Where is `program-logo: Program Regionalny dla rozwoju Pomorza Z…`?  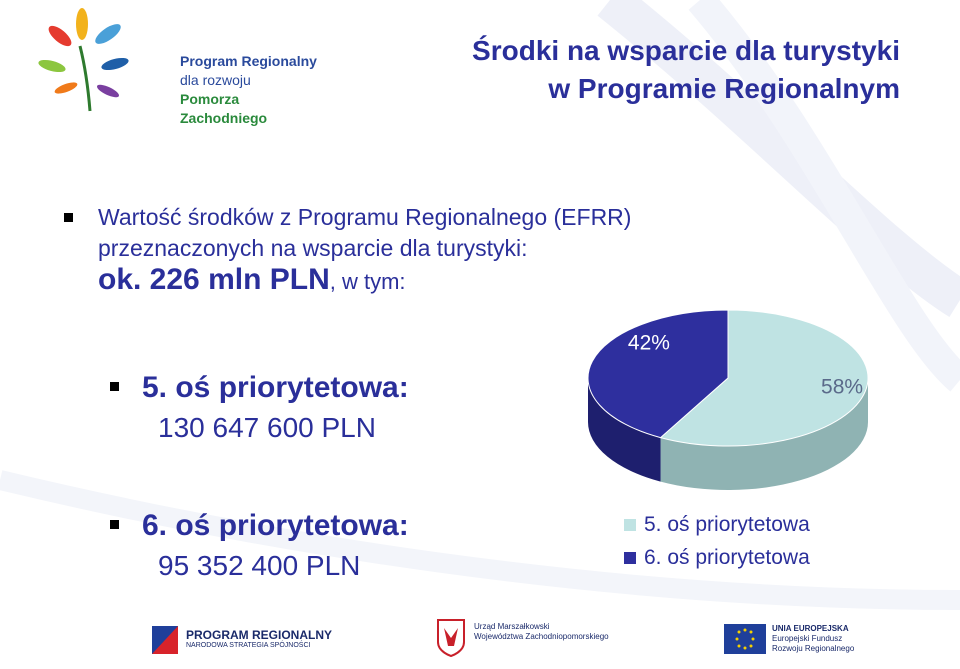
program-logo: Program Regionalny dla rozwoju Pomorza Z… is located at coordinates (175, 66).